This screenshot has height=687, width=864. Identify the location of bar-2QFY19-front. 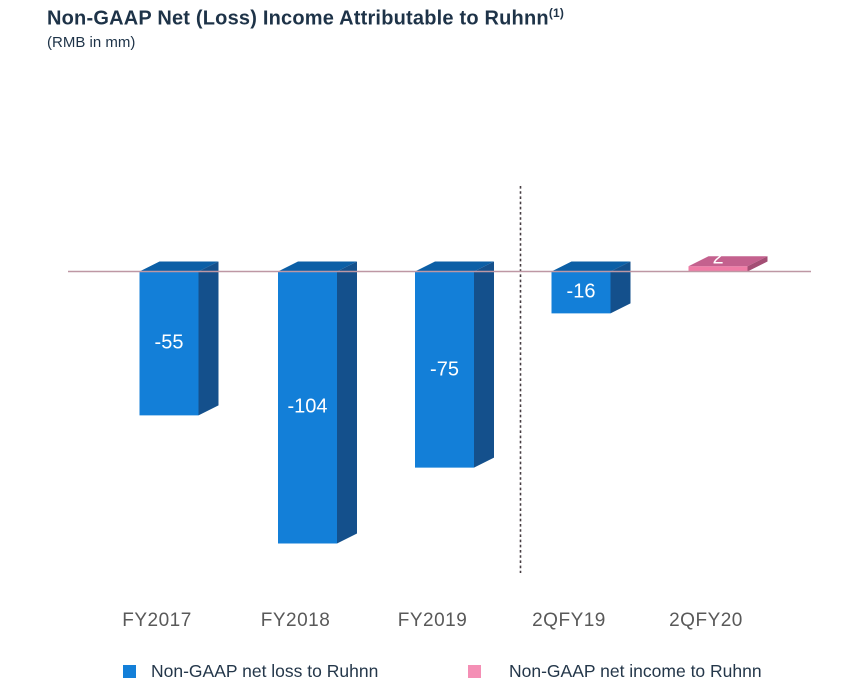
(581, 292).